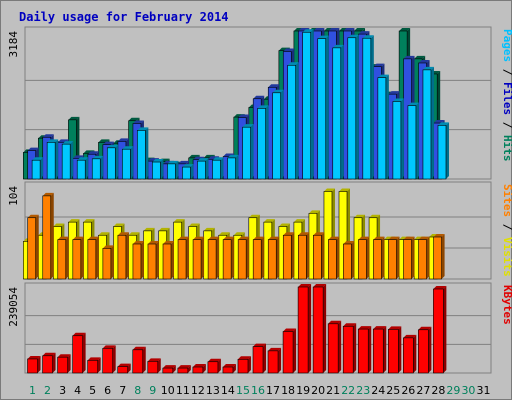 This screenshot has height=401, width=512. Describe the element at coordinates (137, 390) in the screenshot. I see `x-tick-label: 8` at that location.